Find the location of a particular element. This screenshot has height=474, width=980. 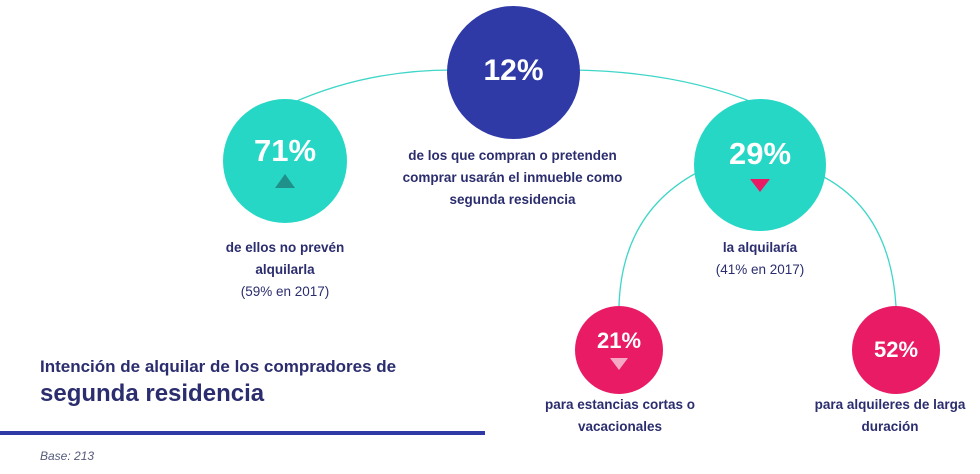

connector-right-bottom-right is located at coordinates (858, 240).